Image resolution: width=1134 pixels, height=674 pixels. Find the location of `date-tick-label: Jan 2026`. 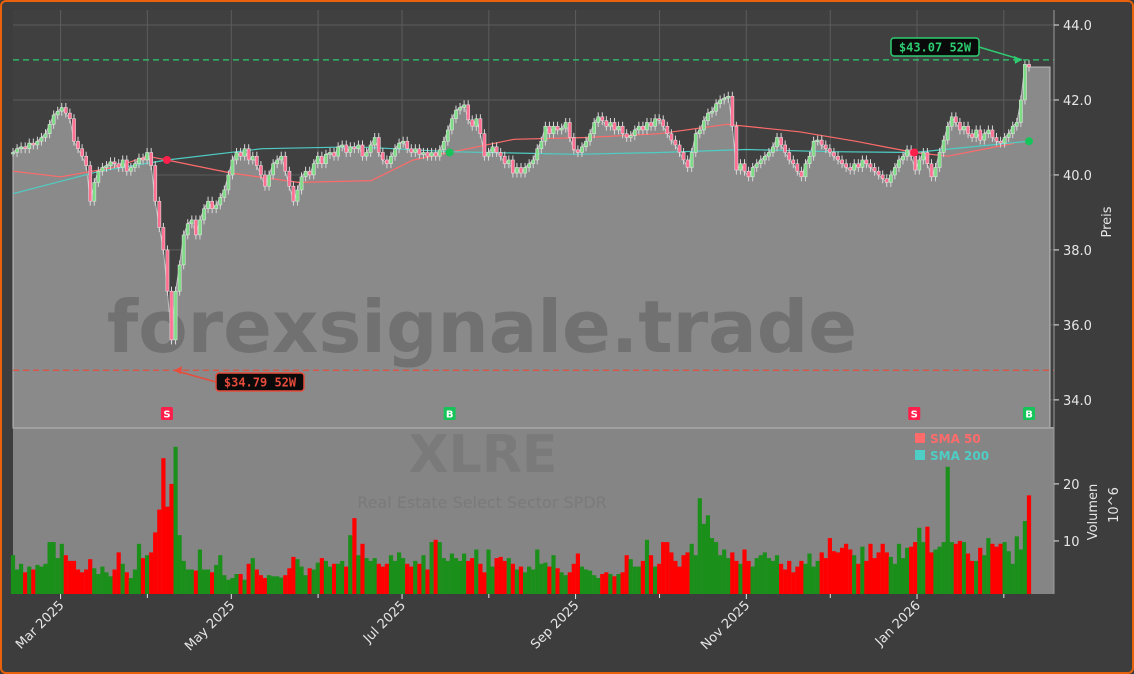

date-tick-label: Jan 2026 is located at coordinates (898, 624).